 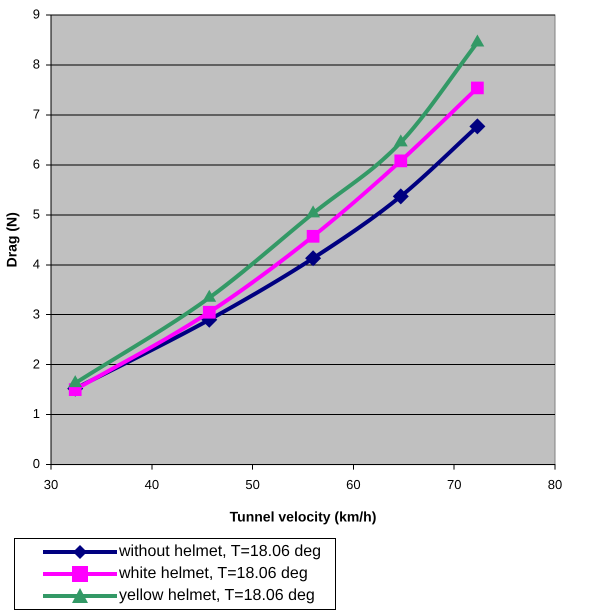 What do you see at coordinates (36, 414) in the screenshot?
I see `y-tick-label: 1` at bounding box center [36, 414].